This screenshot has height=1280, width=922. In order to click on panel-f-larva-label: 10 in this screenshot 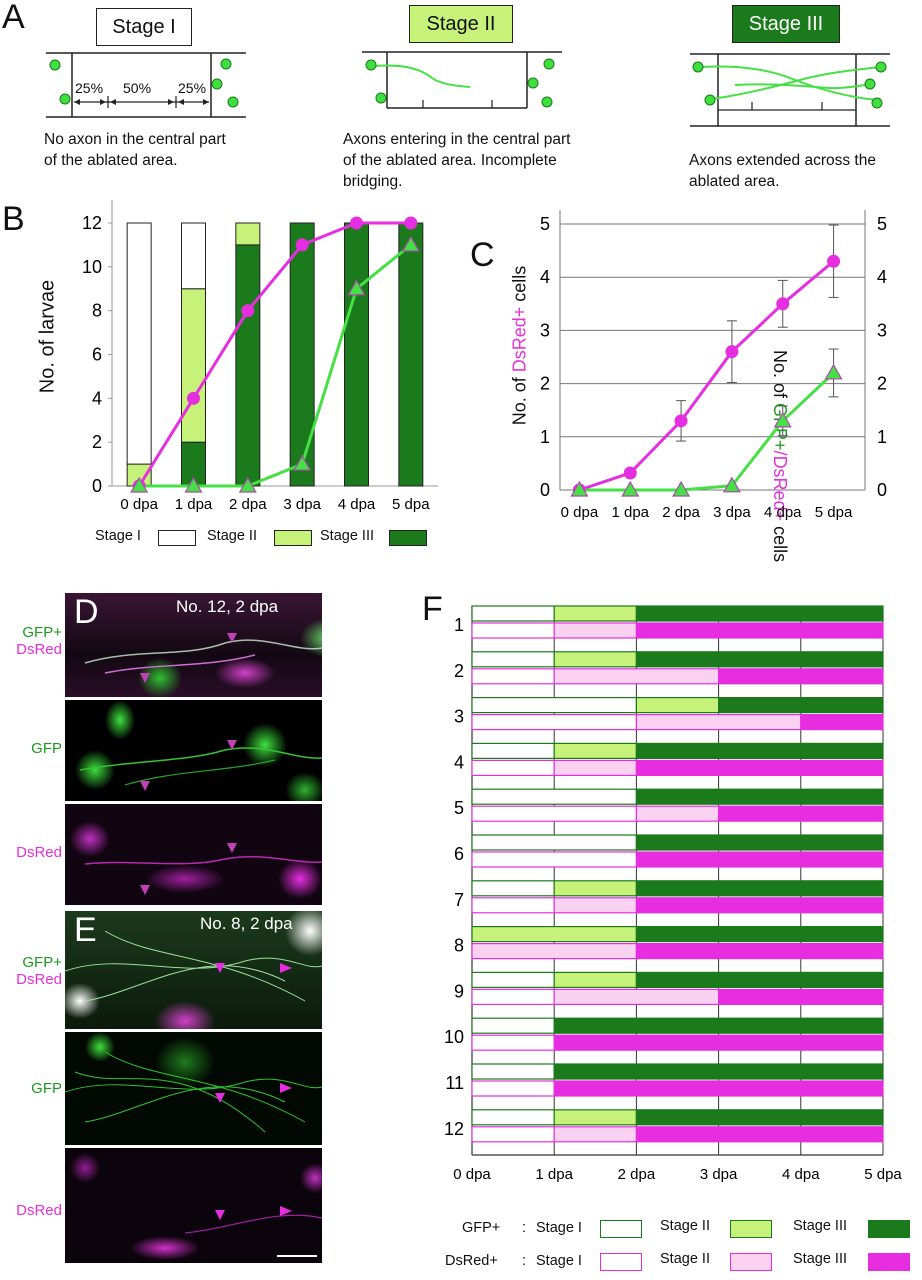, I will do `click(454, 1037)`.